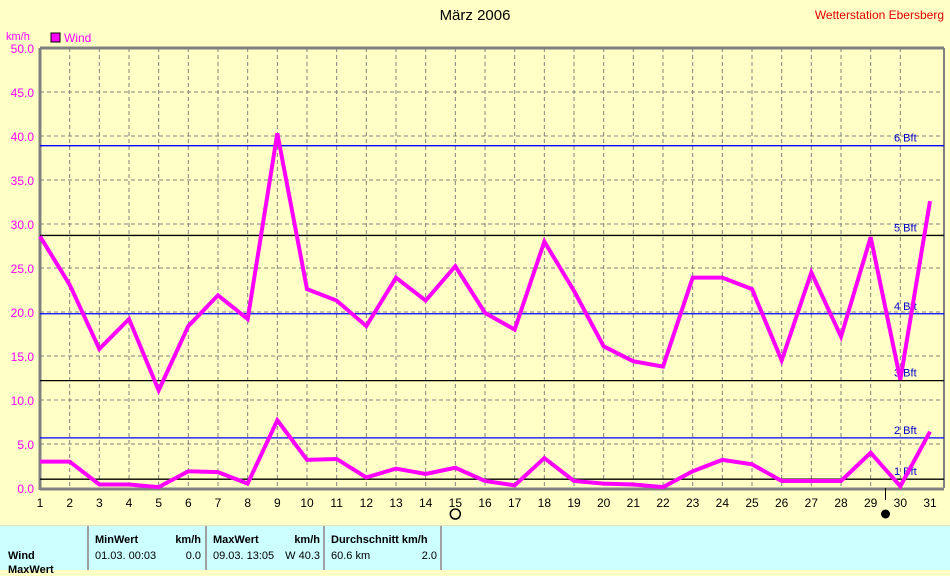  What do you see at coordinates (23, 93) in the screenshot?
I see `y-tick-label: 45.0` at bounding box center [23, 93].